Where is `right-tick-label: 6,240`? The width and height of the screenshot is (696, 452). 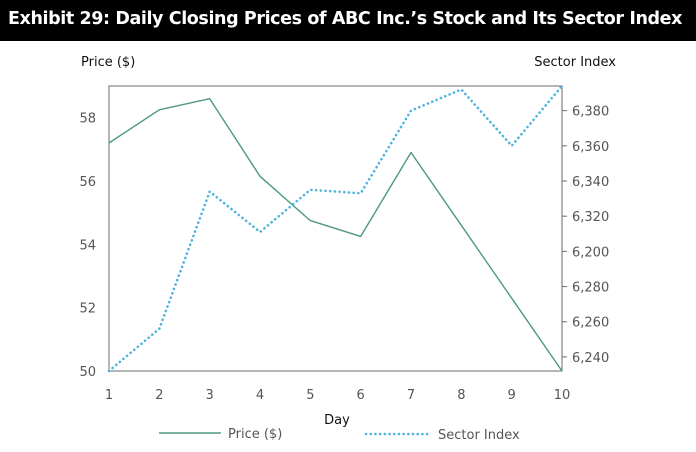 right-tick-label: 6,240 is located at coordinates (590, 358).